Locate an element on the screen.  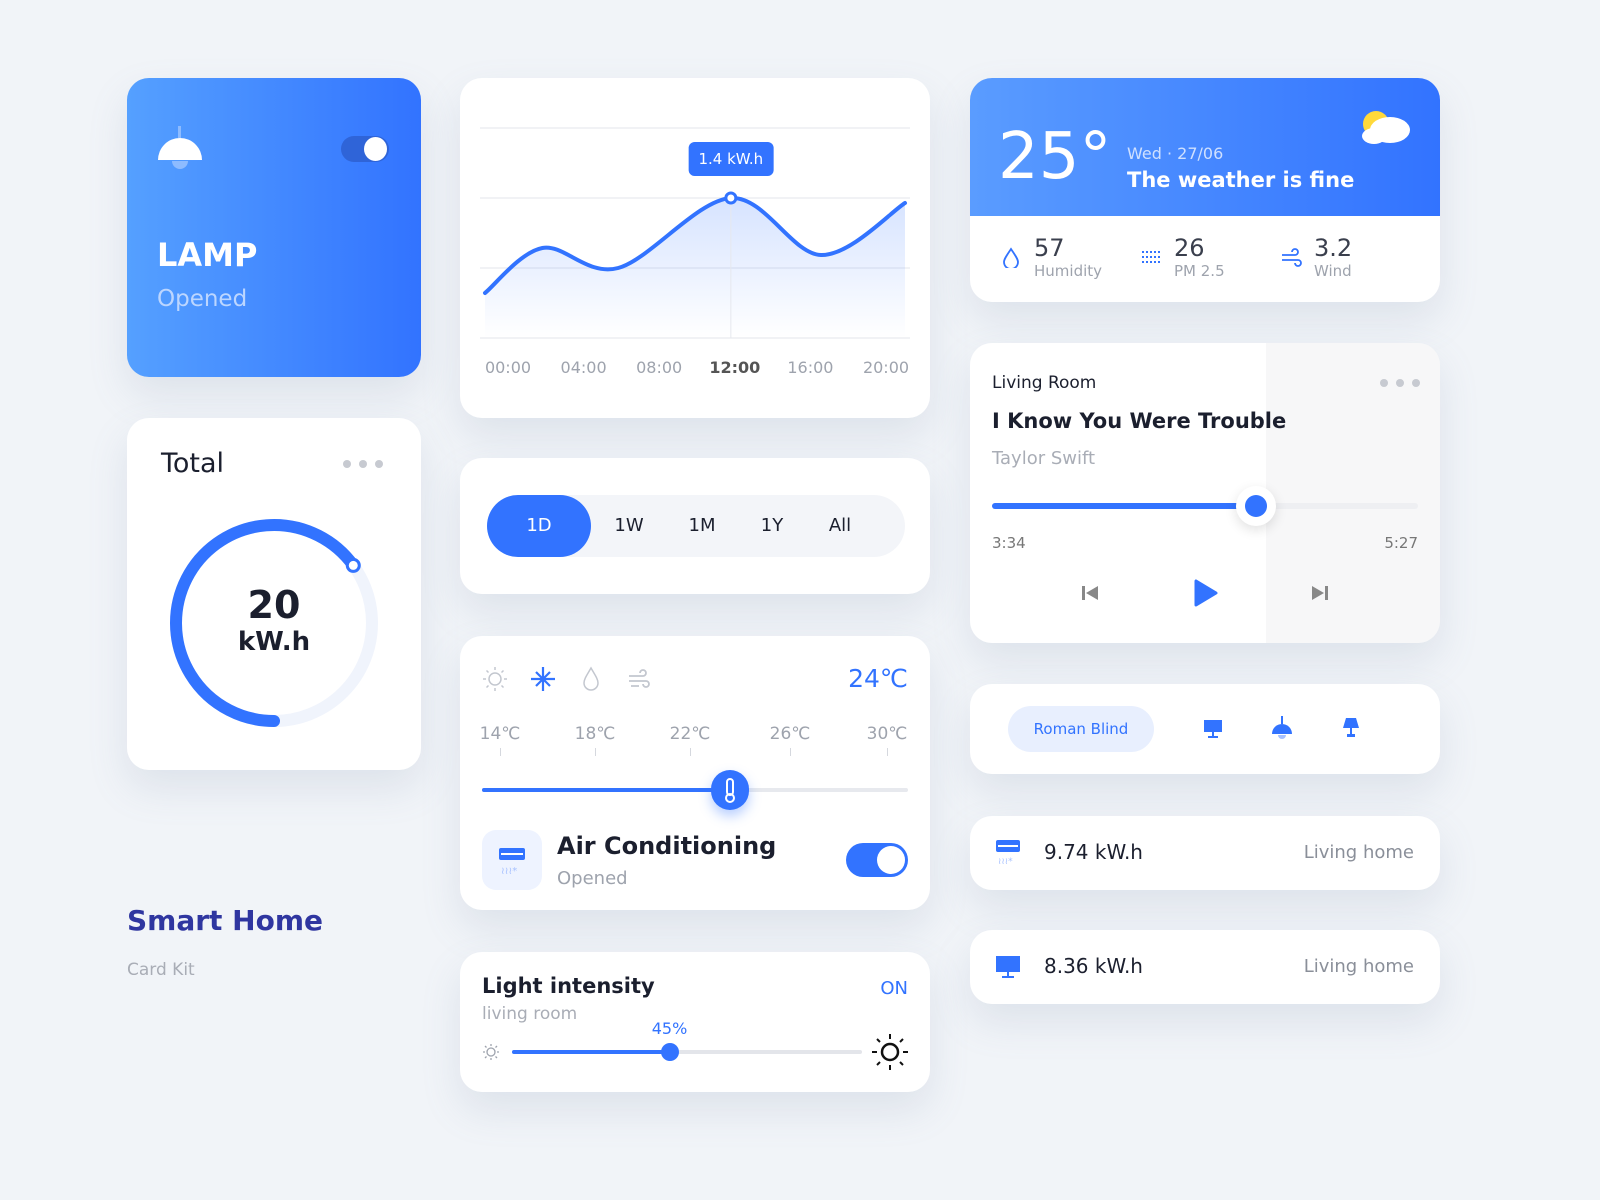
total-unit: kW.h is located at coordinates (274, 642).